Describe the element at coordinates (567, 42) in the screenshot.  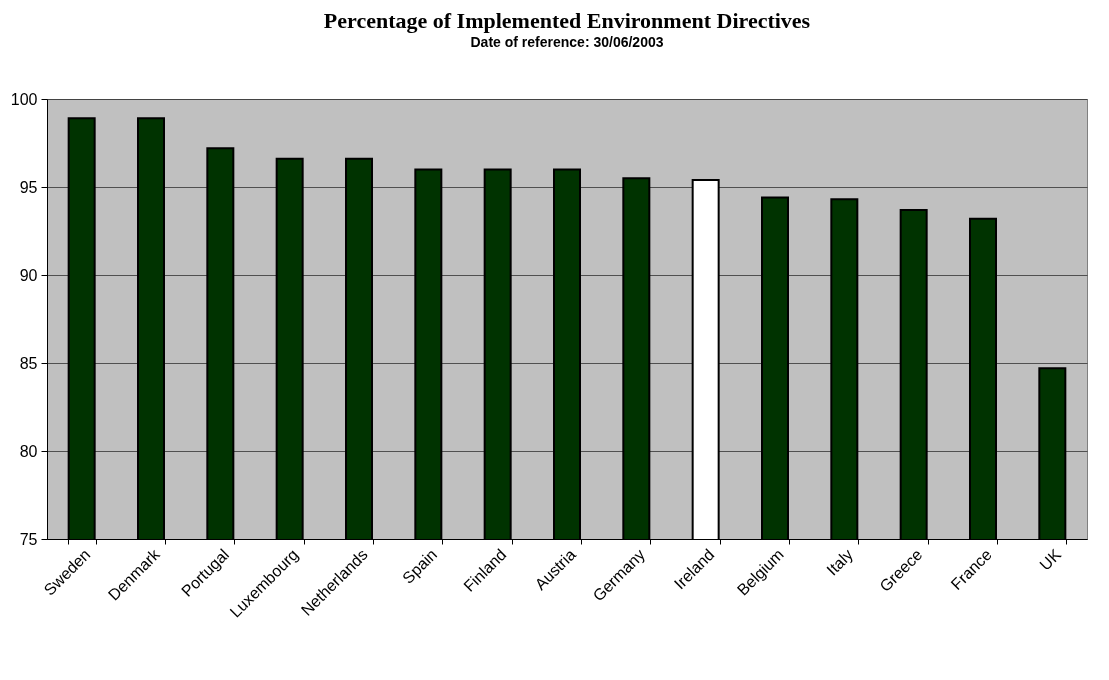
I see `chart-subtitle: Date of reference: 30/06/2003` at that location.